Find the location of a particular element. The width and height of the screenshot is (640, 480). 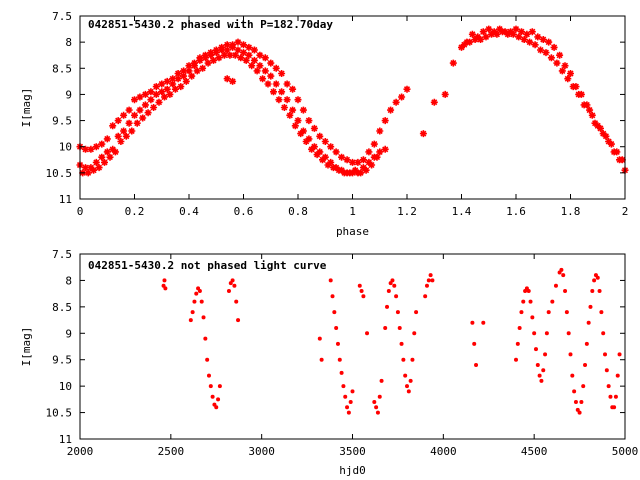

chart-title: 042851-5430.2 phased with P=182.70day is located at coordinates (210, 24).